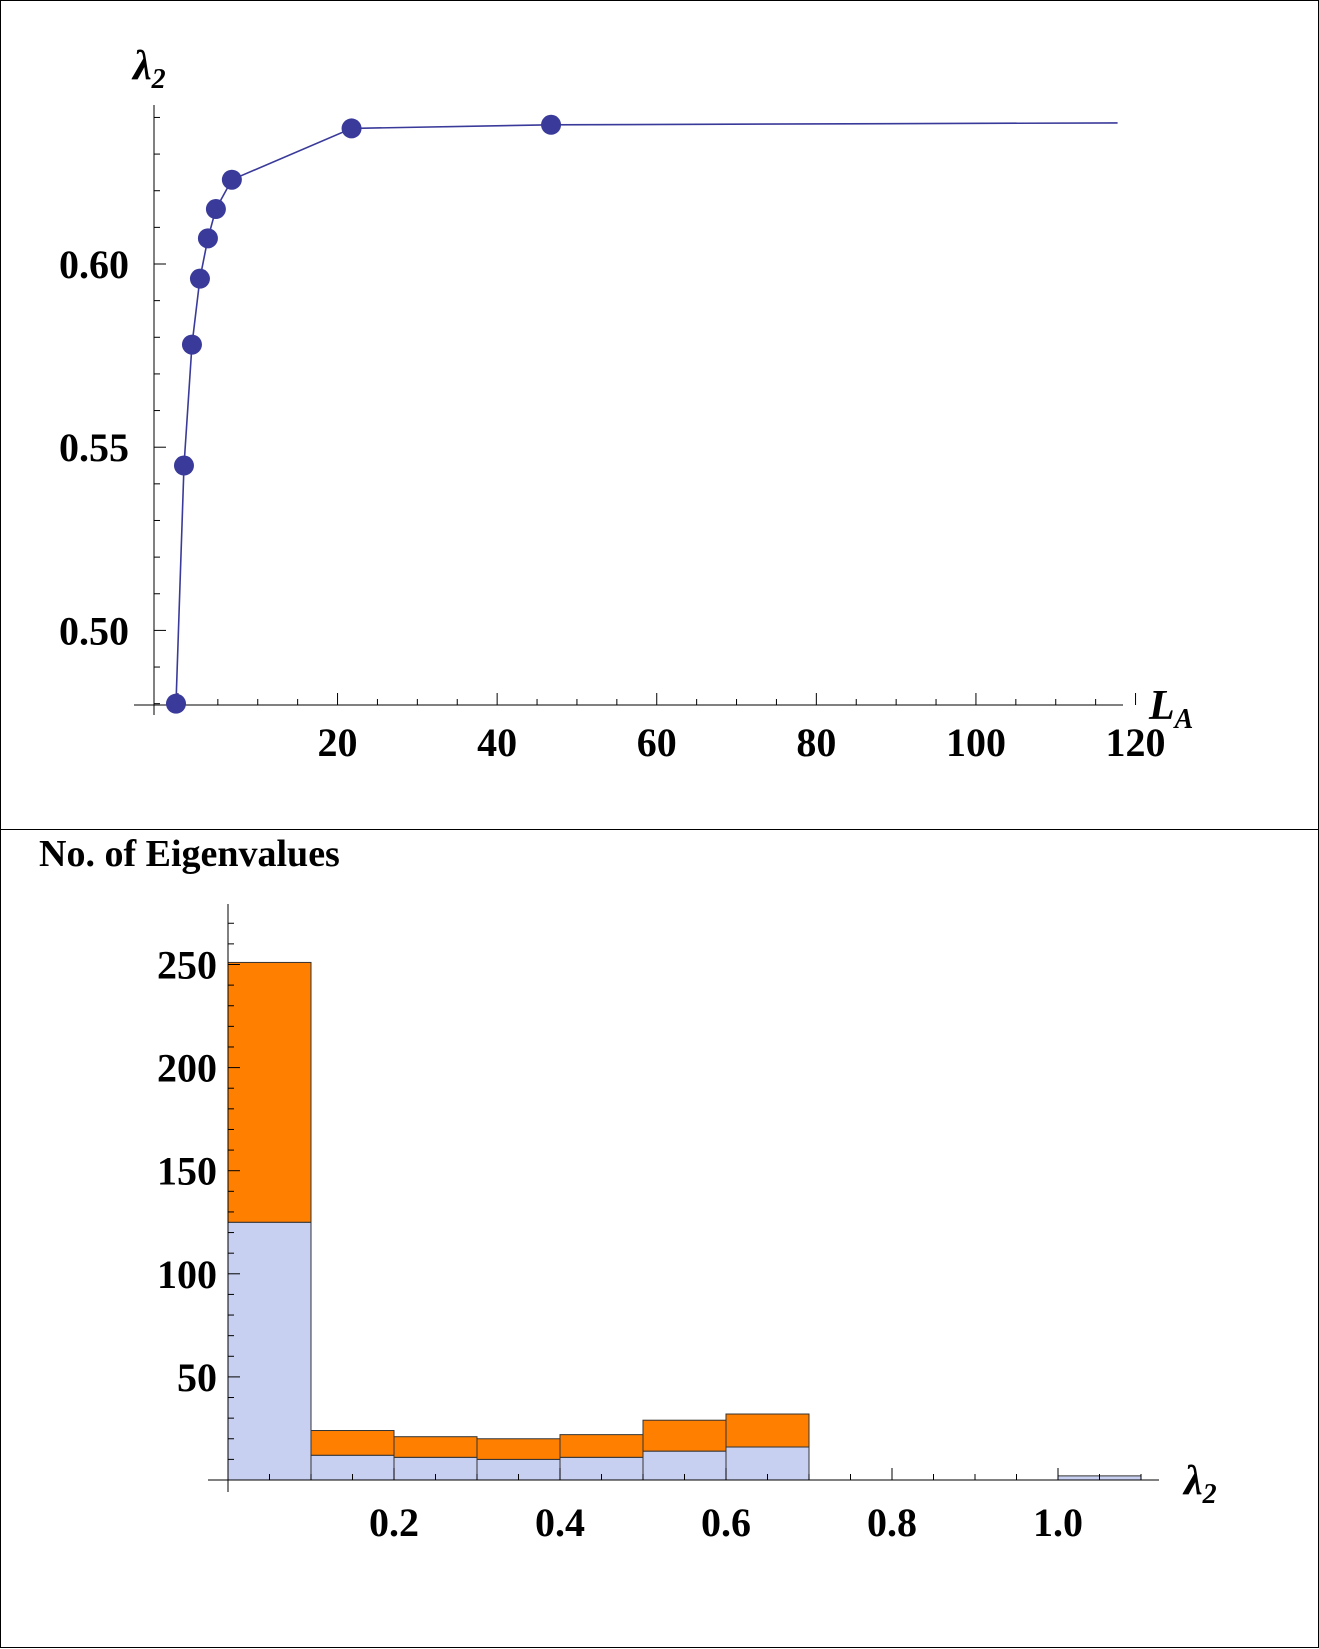  Describe the element at coordinates (726, 1522) in the screenshot. I see `x-tick-label: 0.6` at that location.